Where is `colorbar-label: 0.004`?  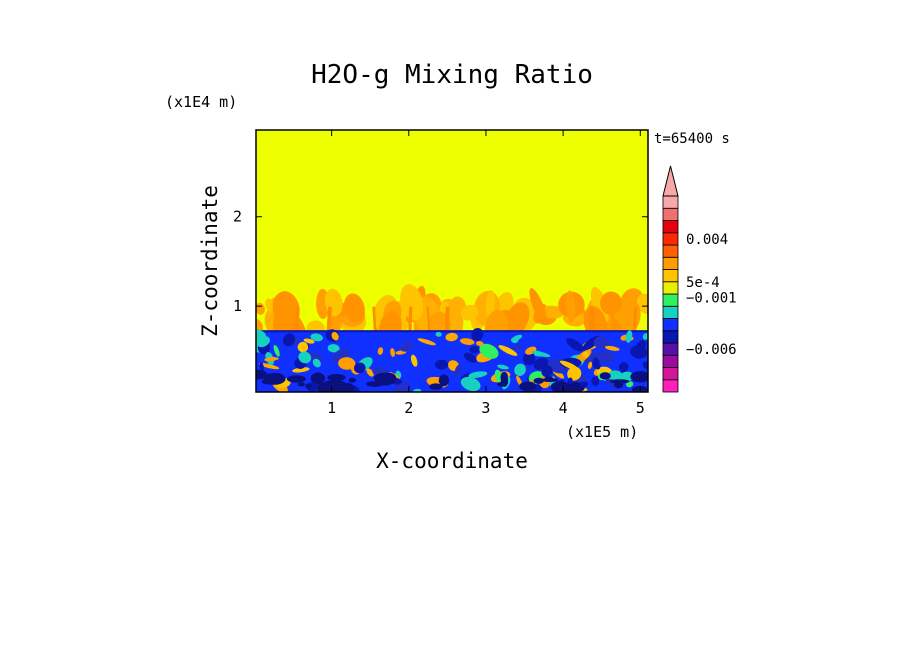 colorbar-label: 0.004 is located at coordinates (707, 240).